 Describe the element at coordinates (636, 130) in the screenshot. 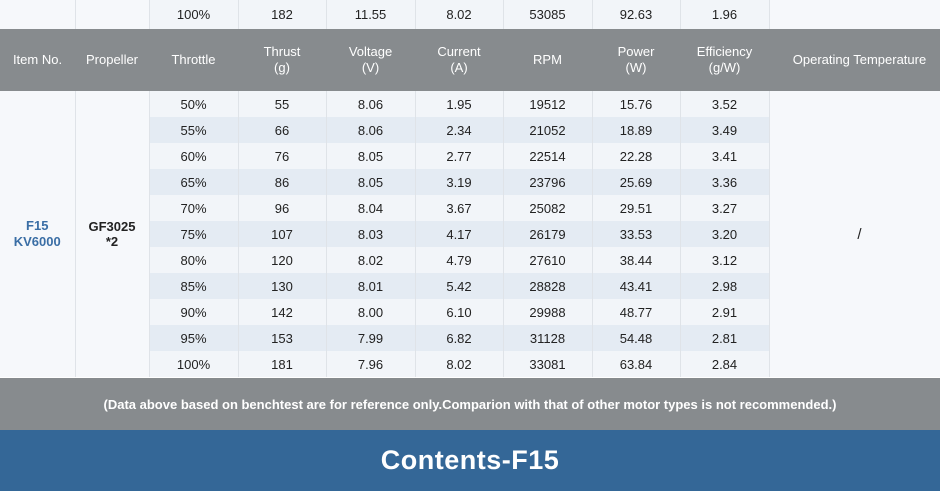

I see `power-cell: 18.89` at that location.